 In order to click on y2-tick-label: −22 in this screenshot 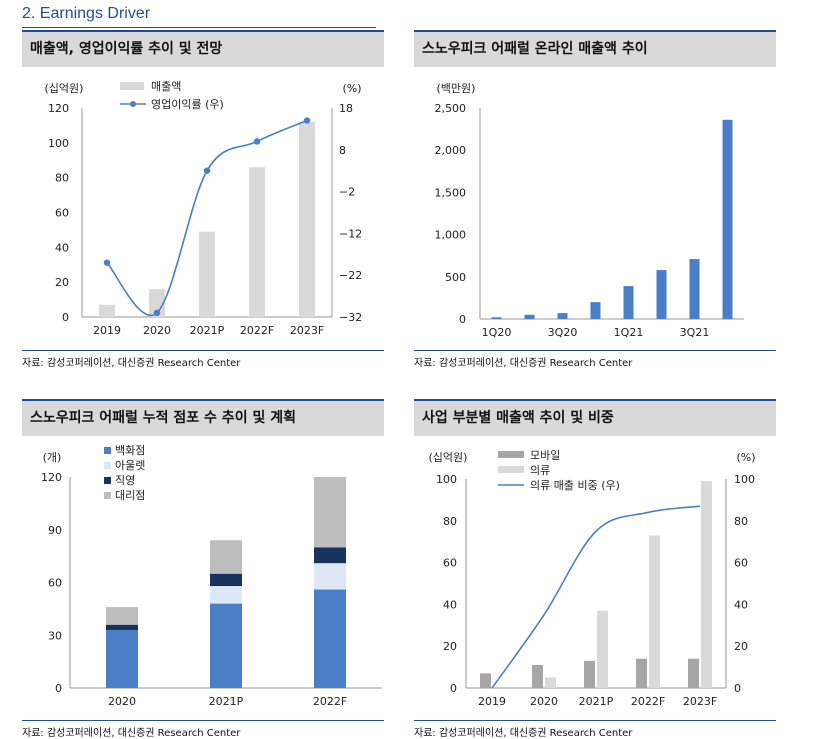, I will do `click(350, 275)`.